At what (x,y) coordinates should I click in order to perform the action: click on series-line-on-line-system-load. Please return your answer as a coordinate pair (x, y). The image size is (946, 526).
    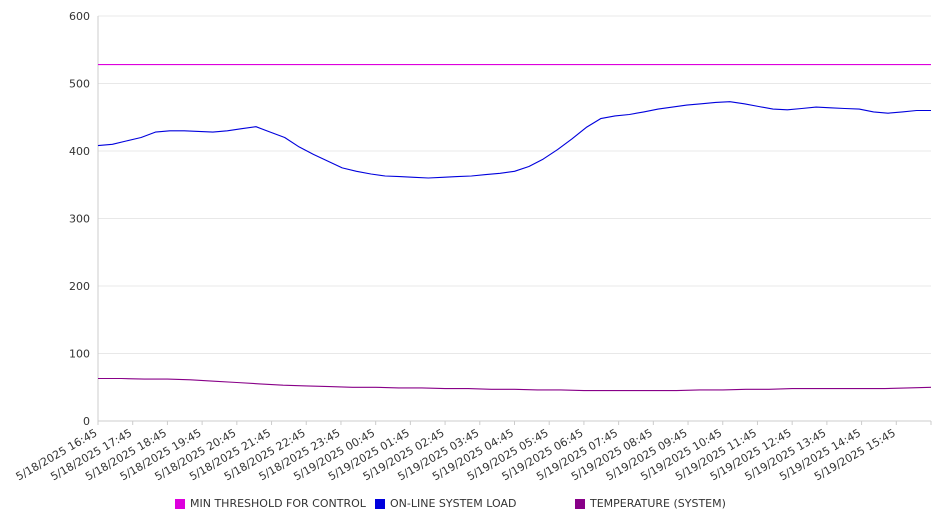
    Looking at the image, I should click on (514, 140).